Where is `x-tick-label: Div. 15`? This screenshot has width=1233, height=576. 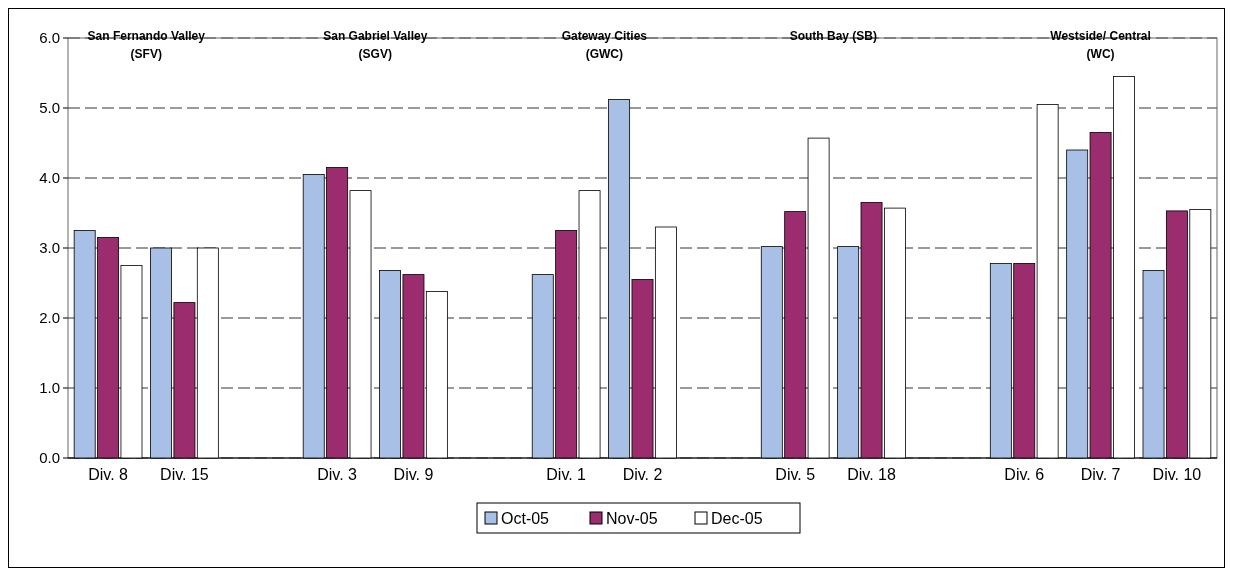 x-tick-label: Div. 15 is located at coordinates (184, 474).